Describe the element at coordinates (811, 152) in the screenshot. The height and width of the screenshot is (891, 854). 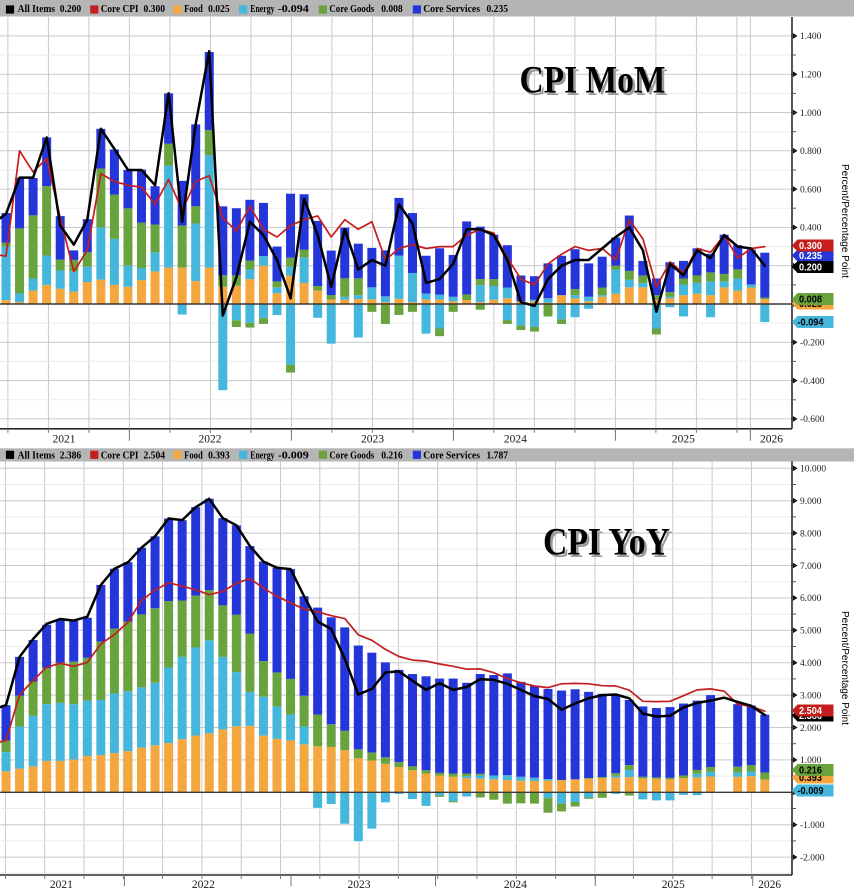
I see `svg-text: 0.800` at that location.